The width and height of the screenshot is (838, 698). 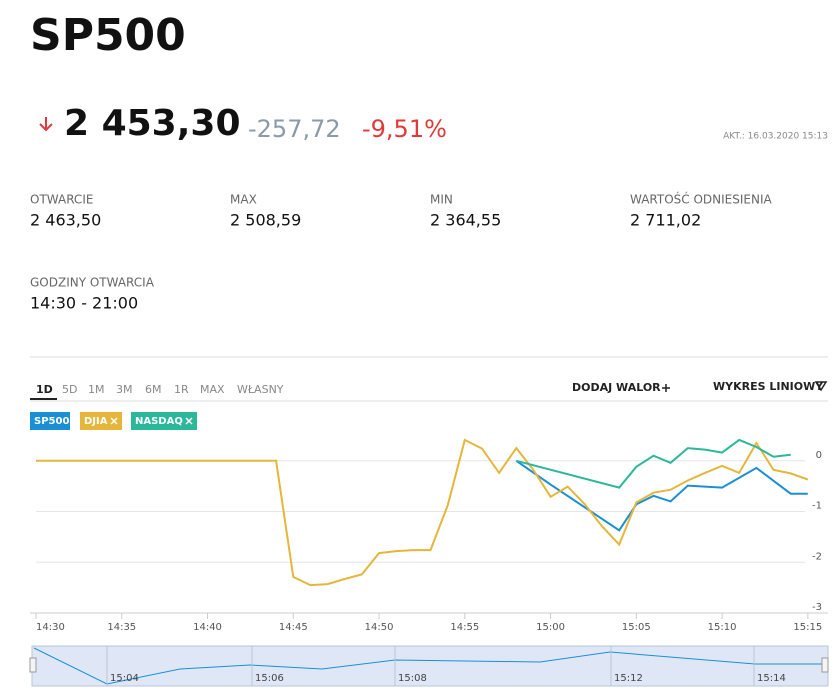 I want to click on stat-value: 2 463,50, so click(x=65, y=220).